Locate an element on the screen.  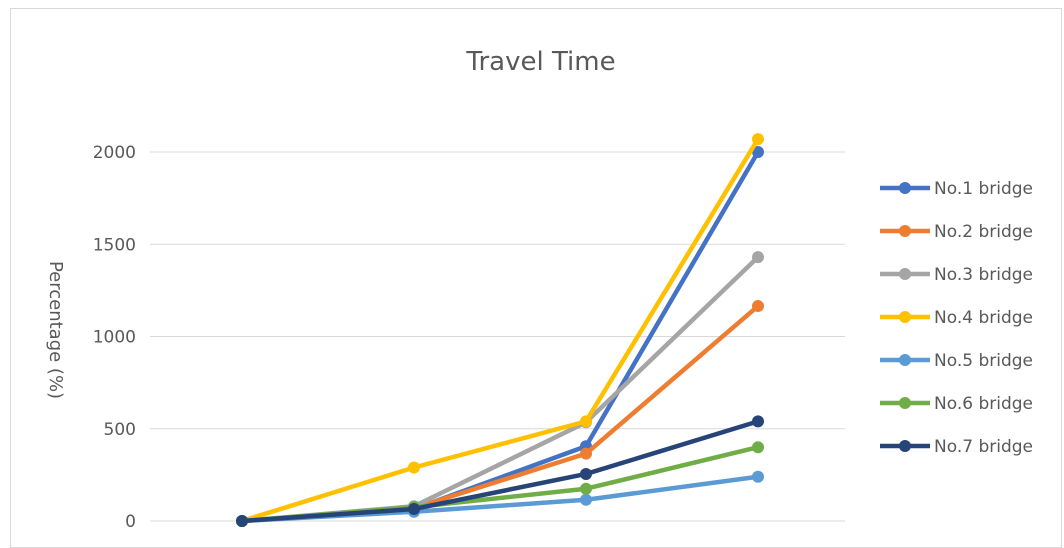
legend-entry-5: No.5 bridge is located at coordinates (956, 361).